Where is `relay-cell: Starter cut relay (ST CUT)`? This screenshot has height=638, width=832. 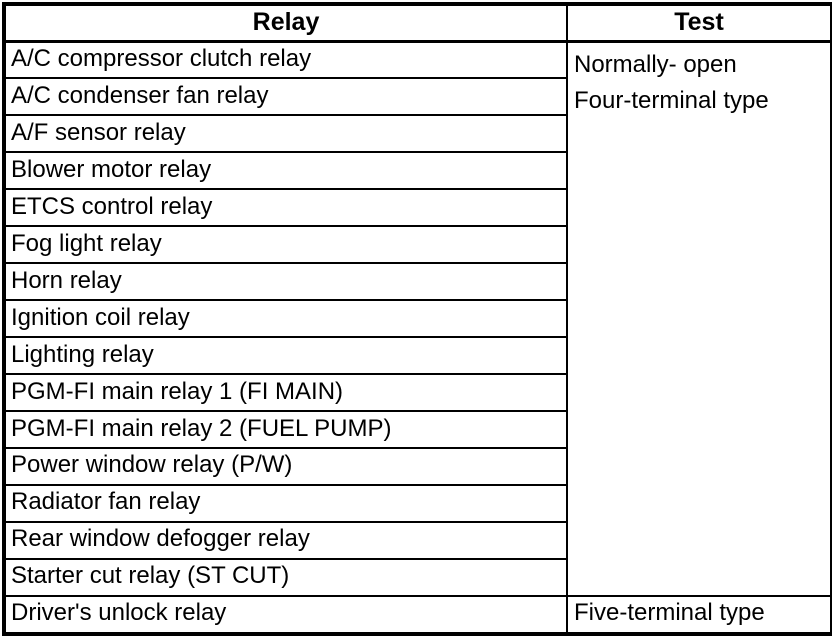 relay-cell: Starter cut relay (ST CUT) is located at coordinates (285, 577).